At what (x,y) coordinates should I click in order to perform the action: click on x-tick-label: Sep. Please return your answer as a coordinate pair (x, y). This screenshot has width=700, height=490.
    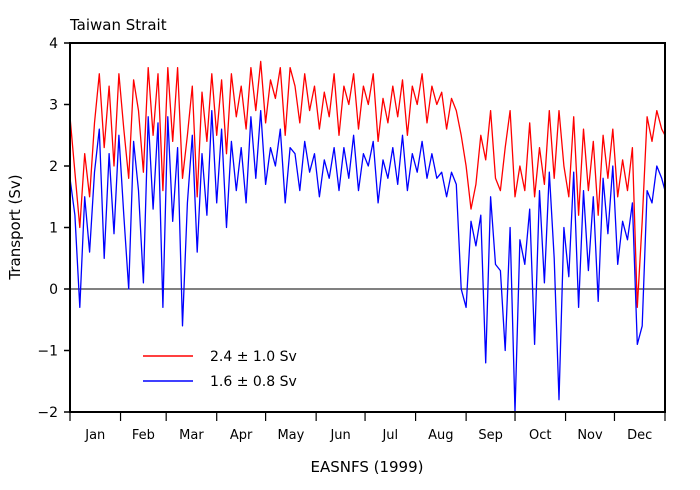
    Looking at the image, I should click on (490, 435).